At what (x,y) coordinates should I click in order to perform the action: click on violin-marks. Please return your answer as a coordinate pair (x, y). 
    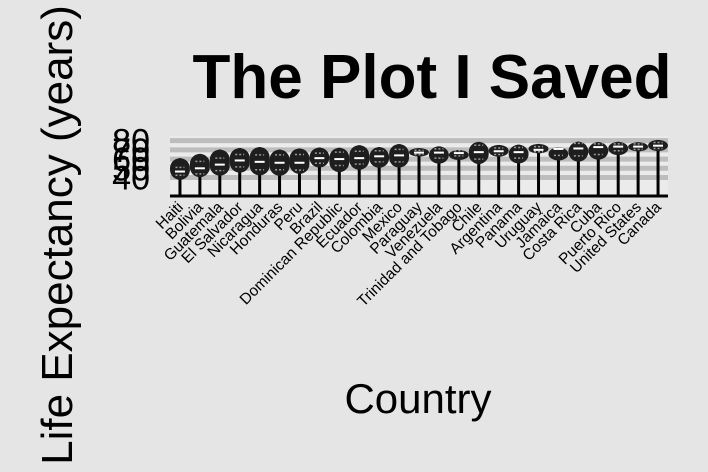
    Looking at the image, I should click on (419, 168).